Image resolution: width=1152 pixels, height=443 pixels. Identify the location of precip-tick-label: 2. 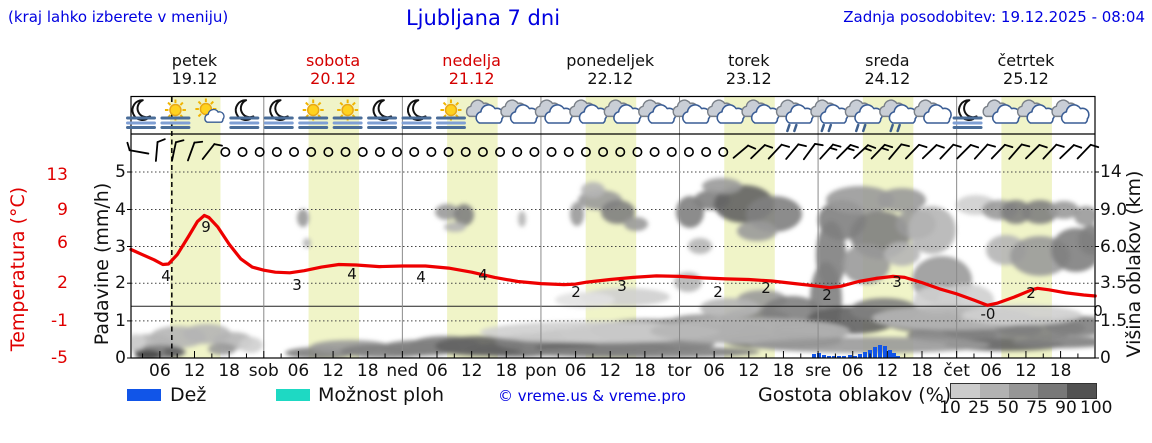
(120, 283).